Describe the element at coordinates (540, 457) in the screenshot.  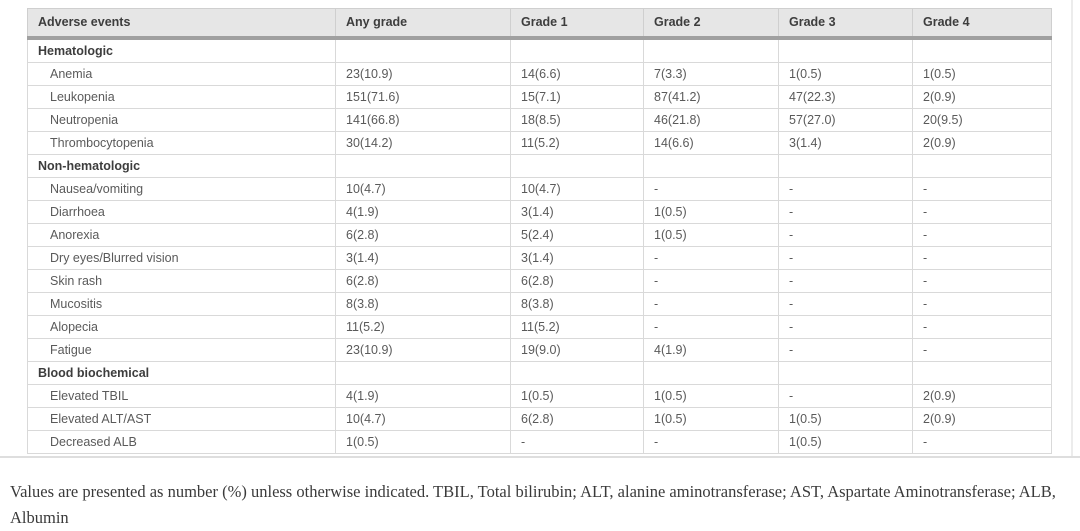
I see `section-divider` at that location.